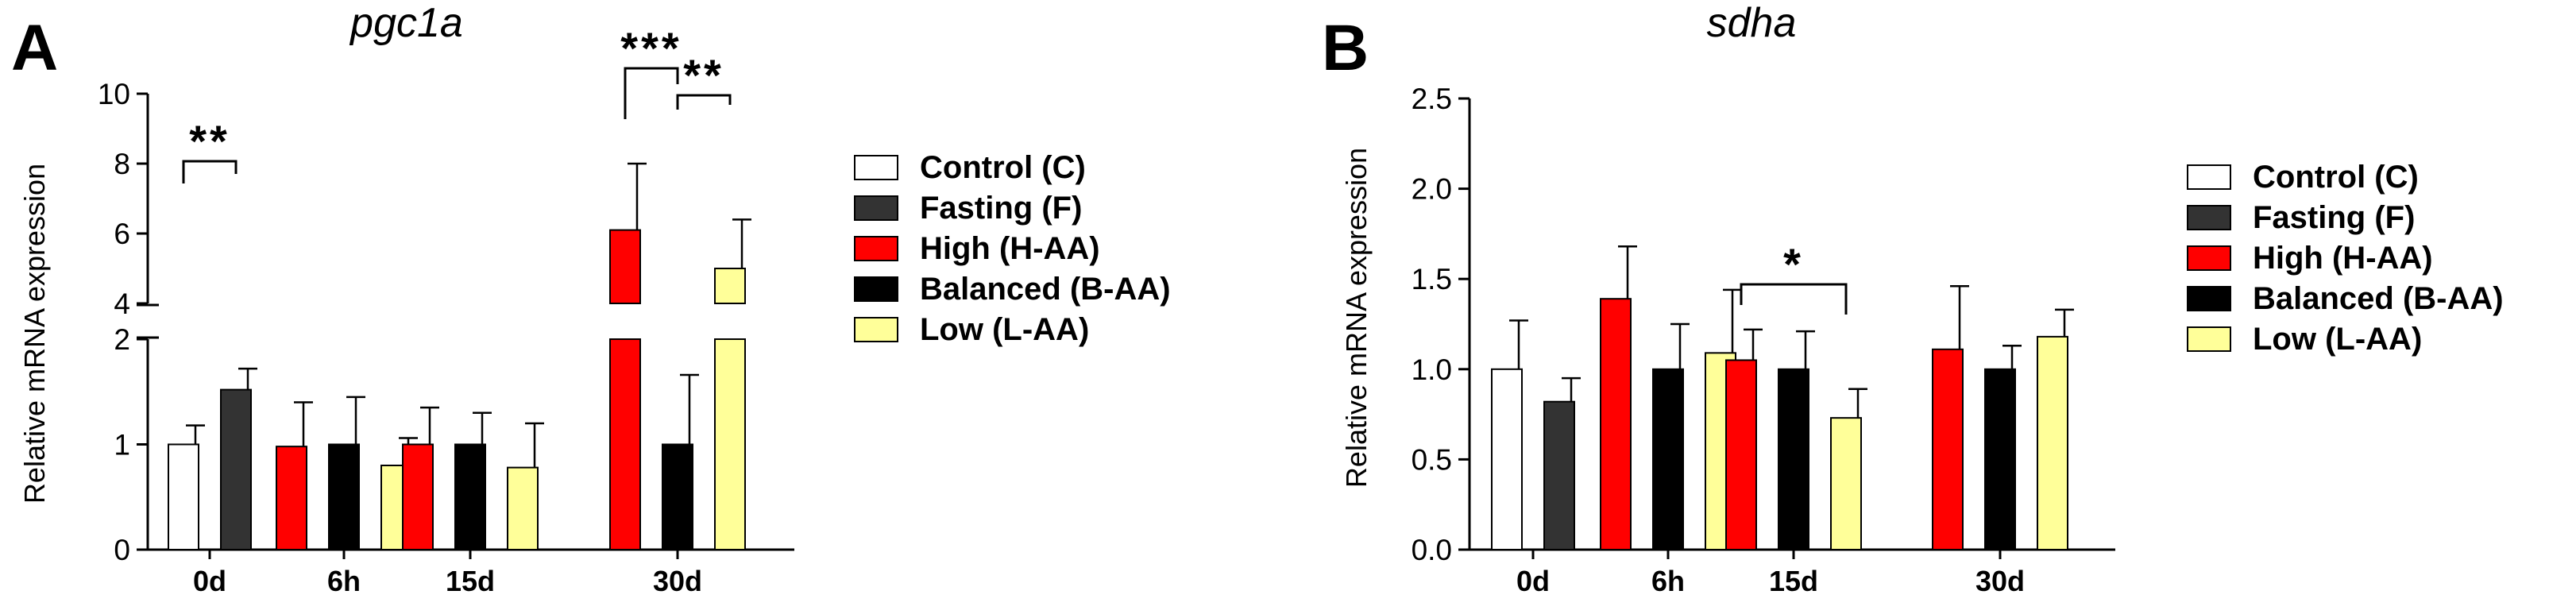 The image size is (2576, 610). What do you see at coordinates (34, 48) in the screenshot?
I see `panel-letter-a: A` at bounding box center [34, 48].